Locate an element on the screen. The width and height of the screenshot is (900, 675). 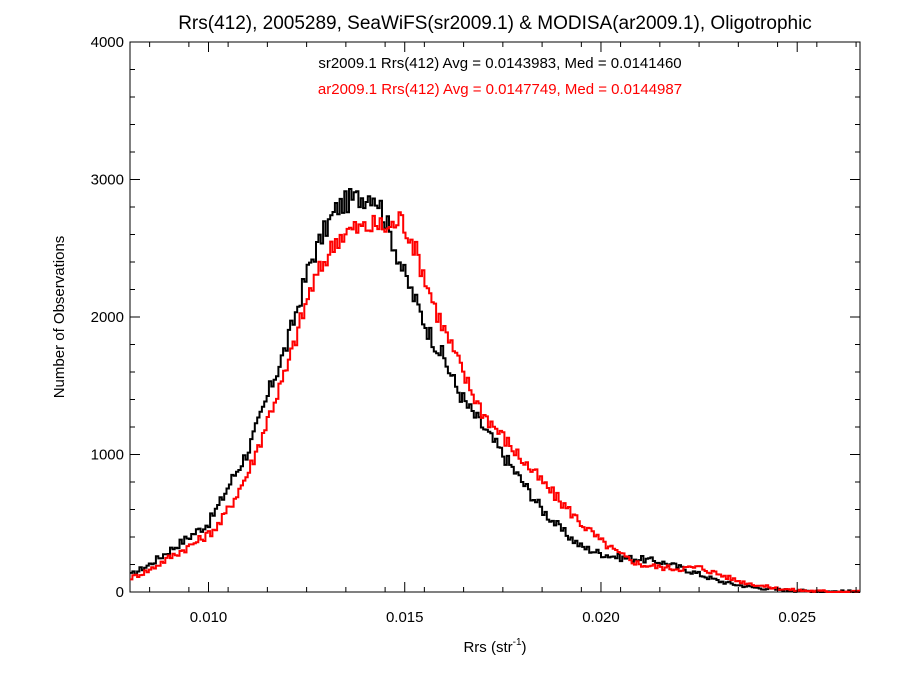
x-axis-label: Rrs (str-1) is located at coordinates (494, 646).